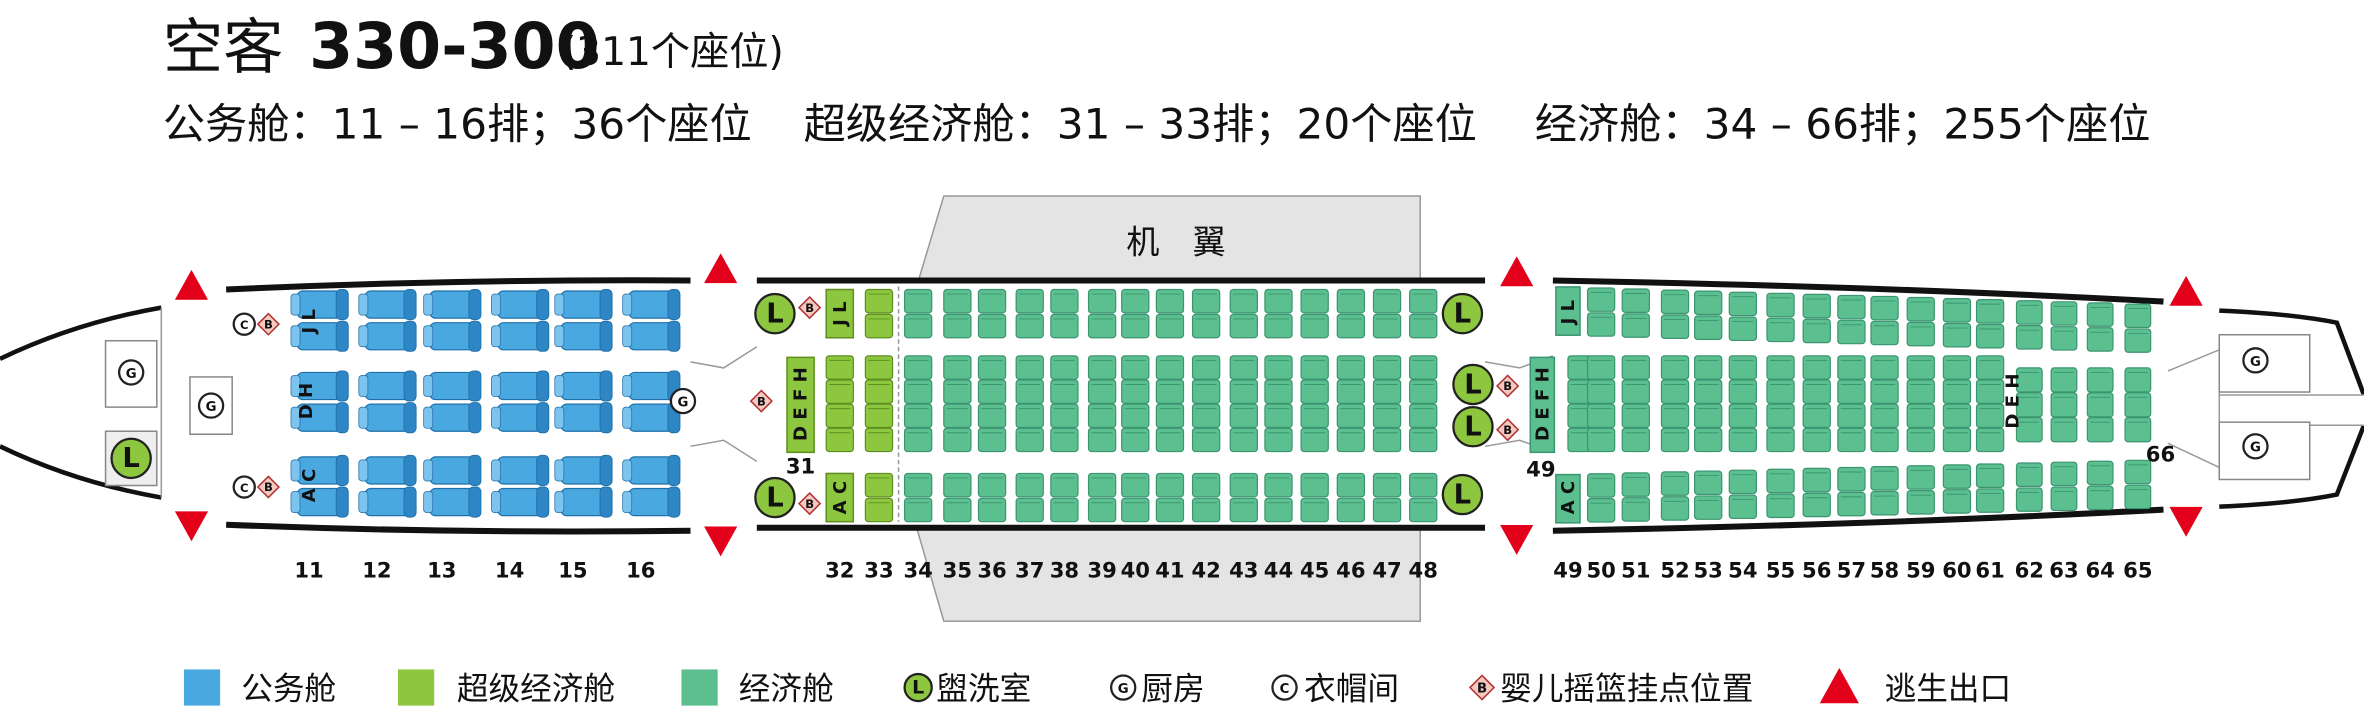 The image size is (2364, 723). What do you see at coordinates (1635, 569) in the screenshot?
I see `row-number: 51` at bounding box center [1635, 569].